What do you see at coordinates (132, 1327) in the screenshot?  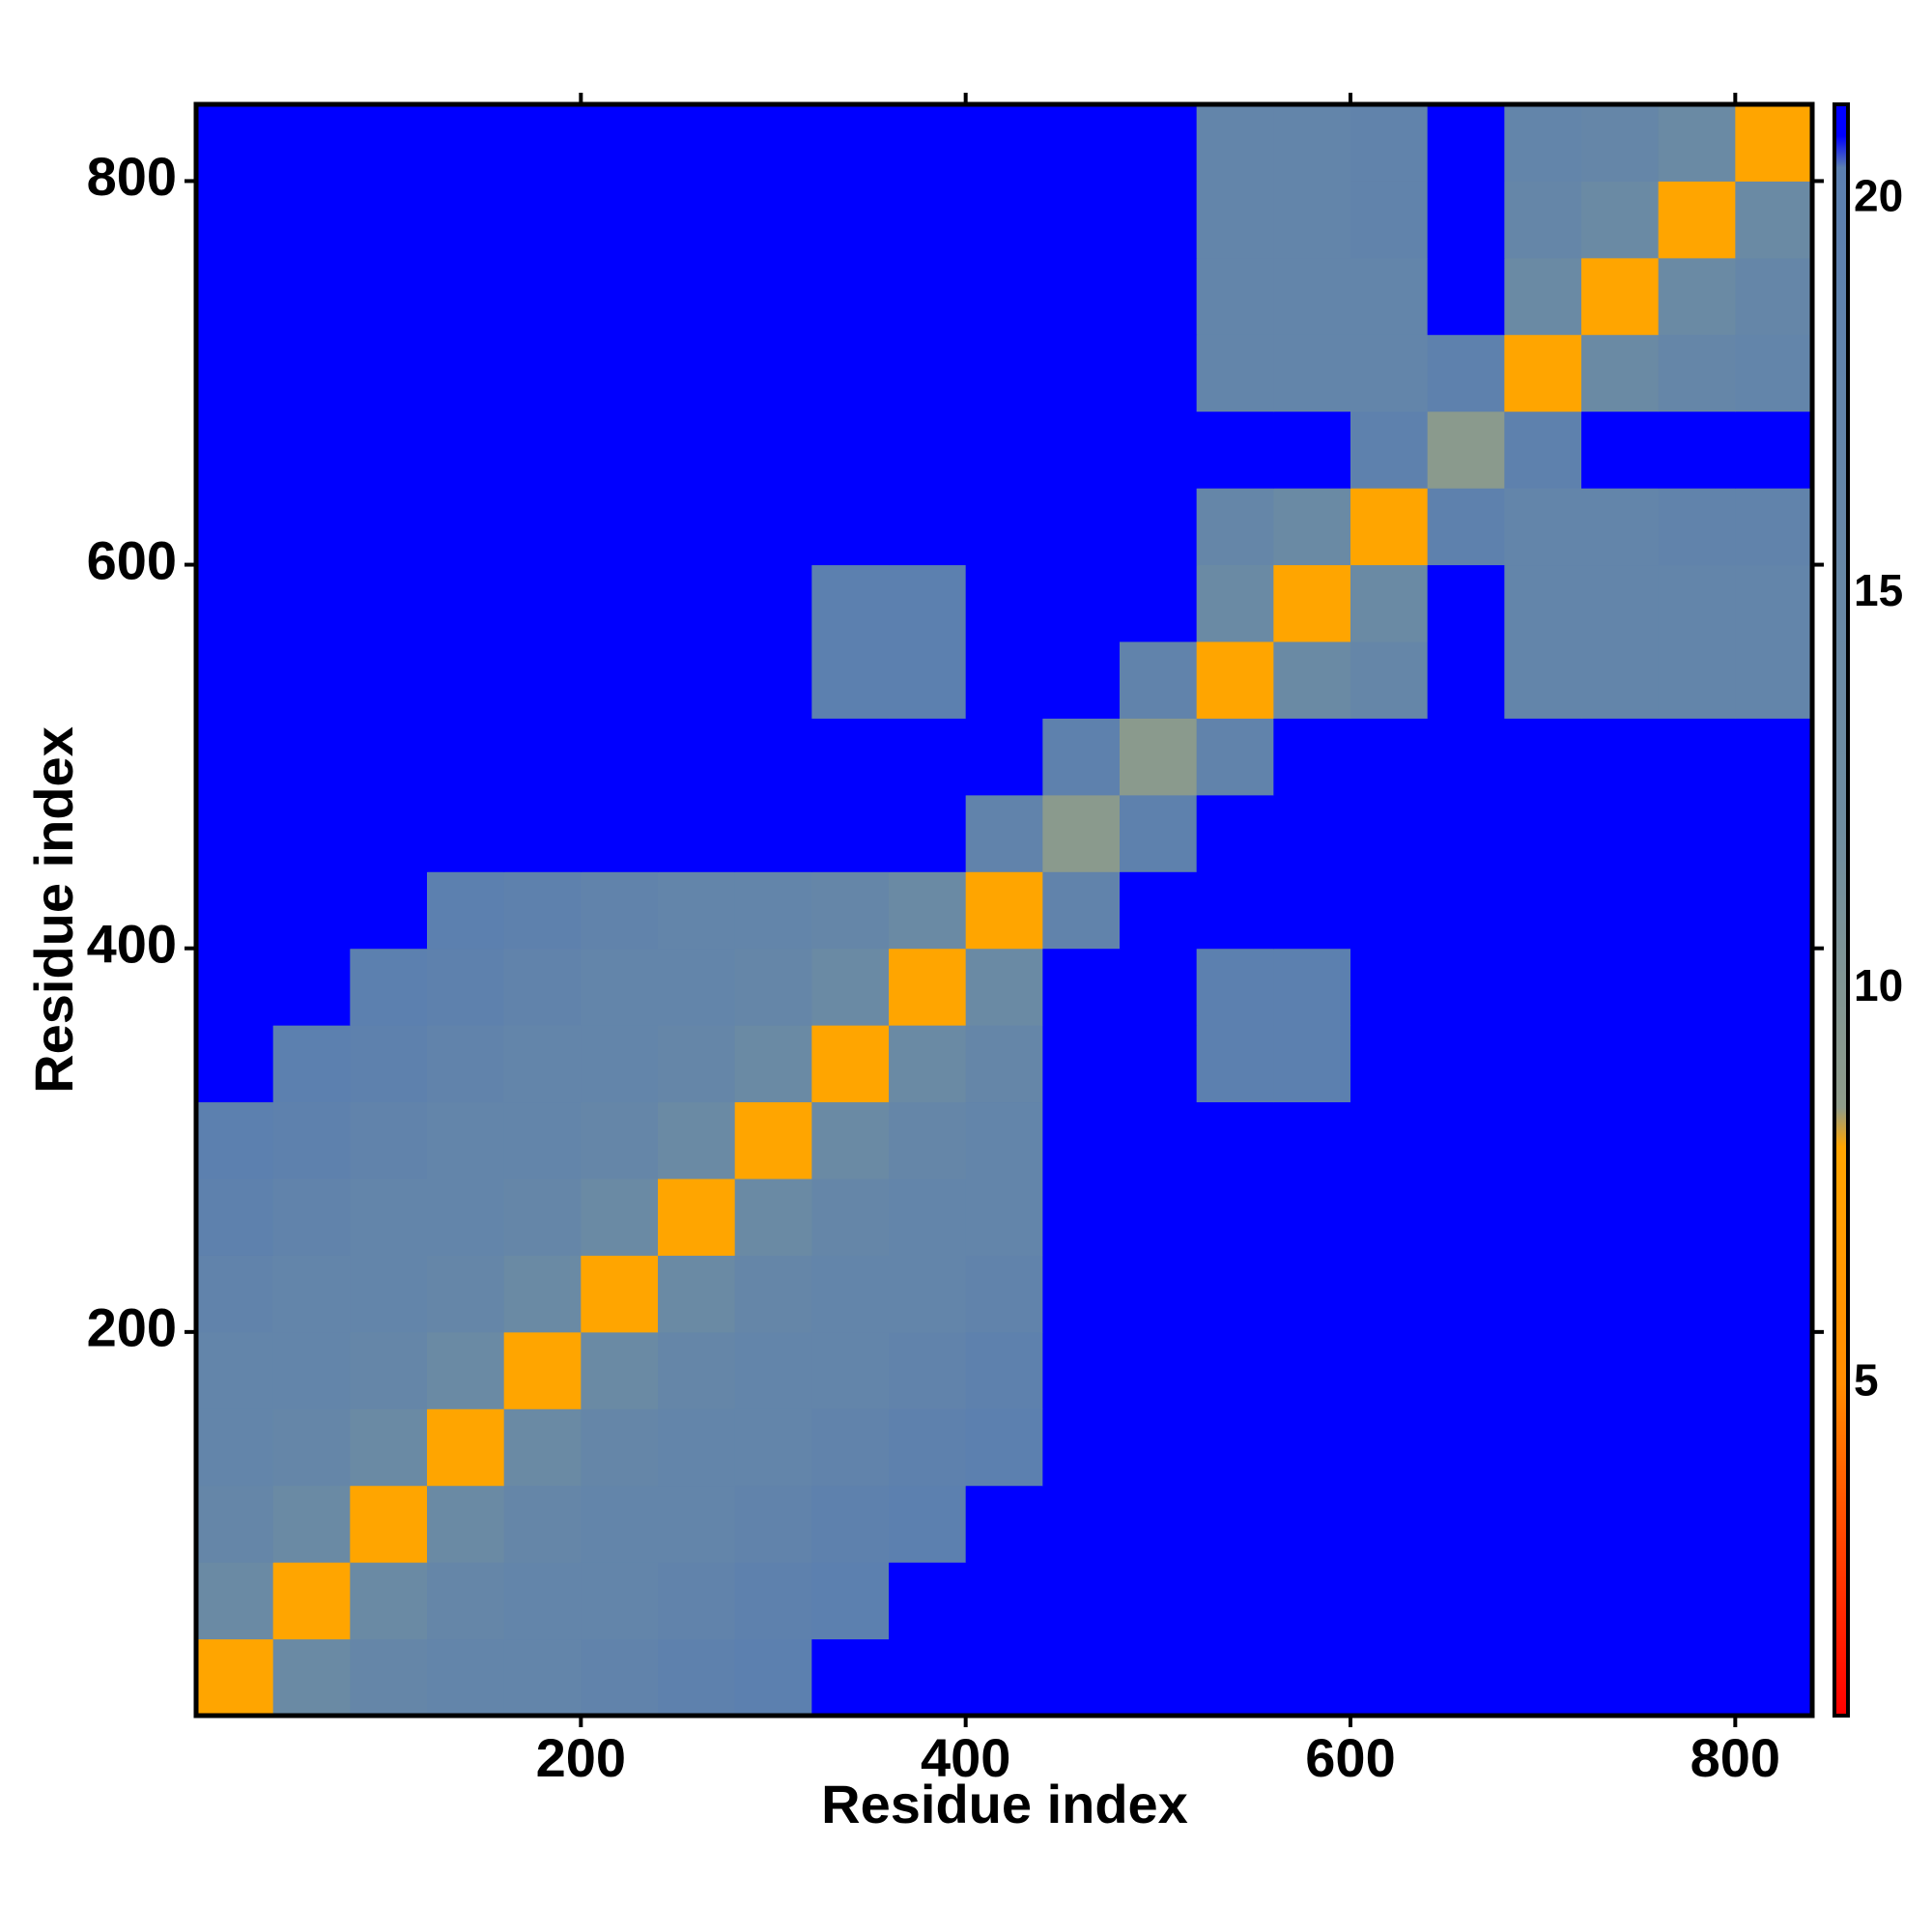 I see `y-tick-label: 200` at bounding box center [132, 1327].